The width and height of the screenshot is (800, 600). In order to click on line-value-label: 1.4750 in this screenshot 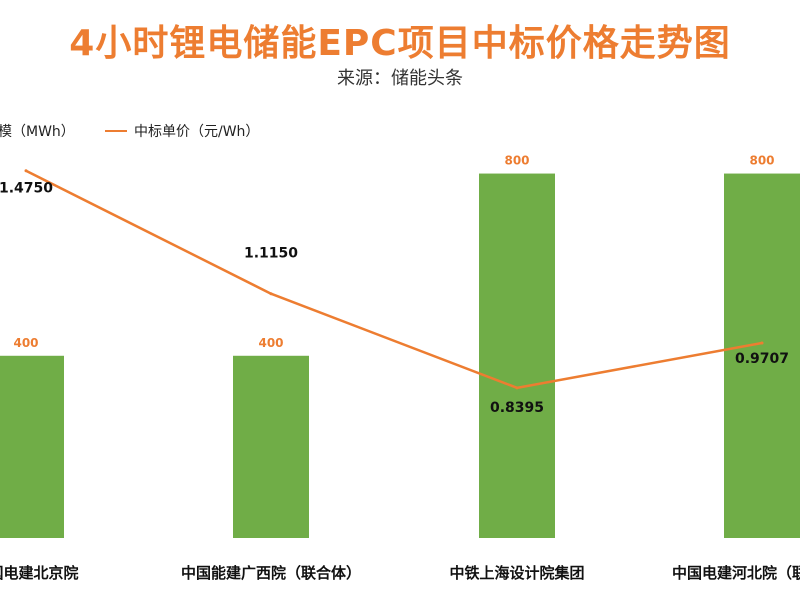, I will do `click(26, 189)`.